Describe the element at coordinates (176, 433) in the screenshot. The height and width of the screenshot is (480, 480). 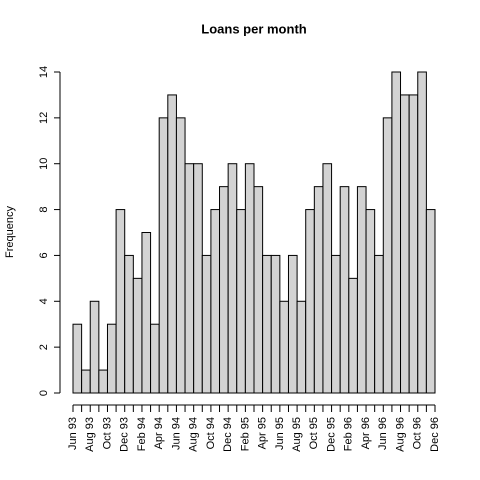
I see `x-tick-label: Jun 94` at that location.